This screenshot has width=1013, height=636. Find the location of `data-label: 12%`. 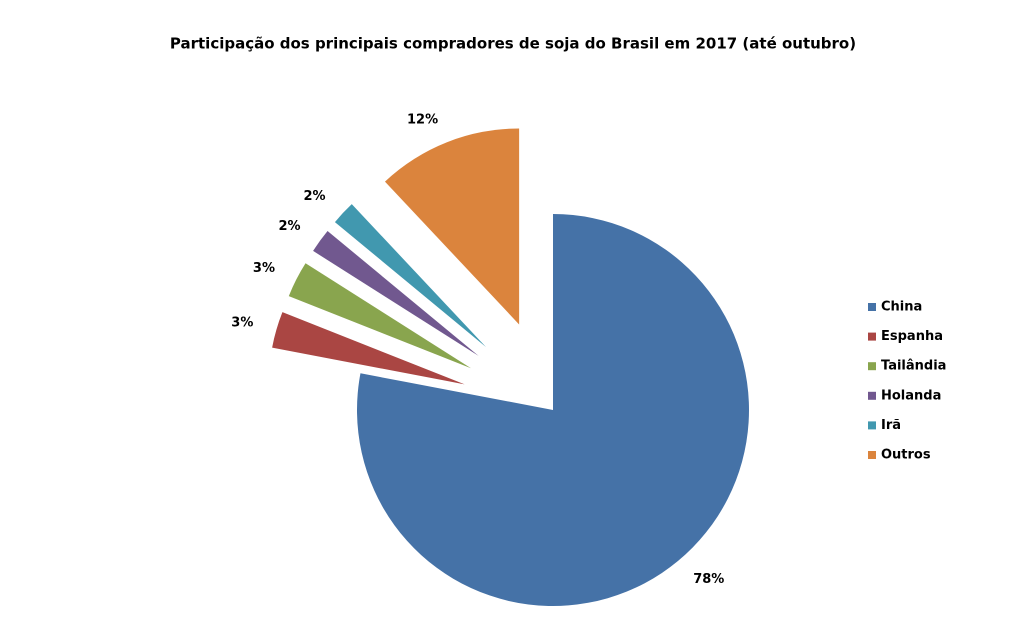

data-label: 12% is located at coordinates (422, 119).